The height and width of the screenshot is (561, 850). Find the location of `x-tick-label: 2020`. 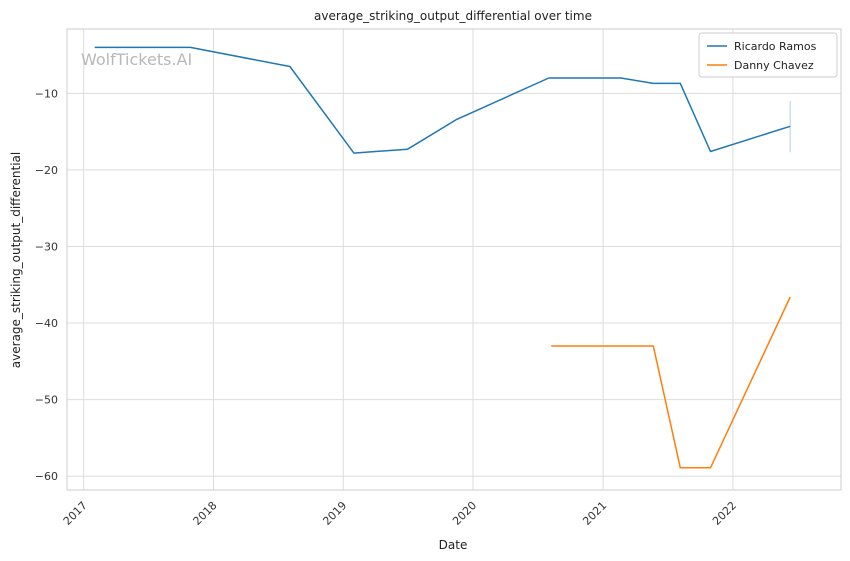

x-tick-label: 2020 is located at coordinates (464, 513).